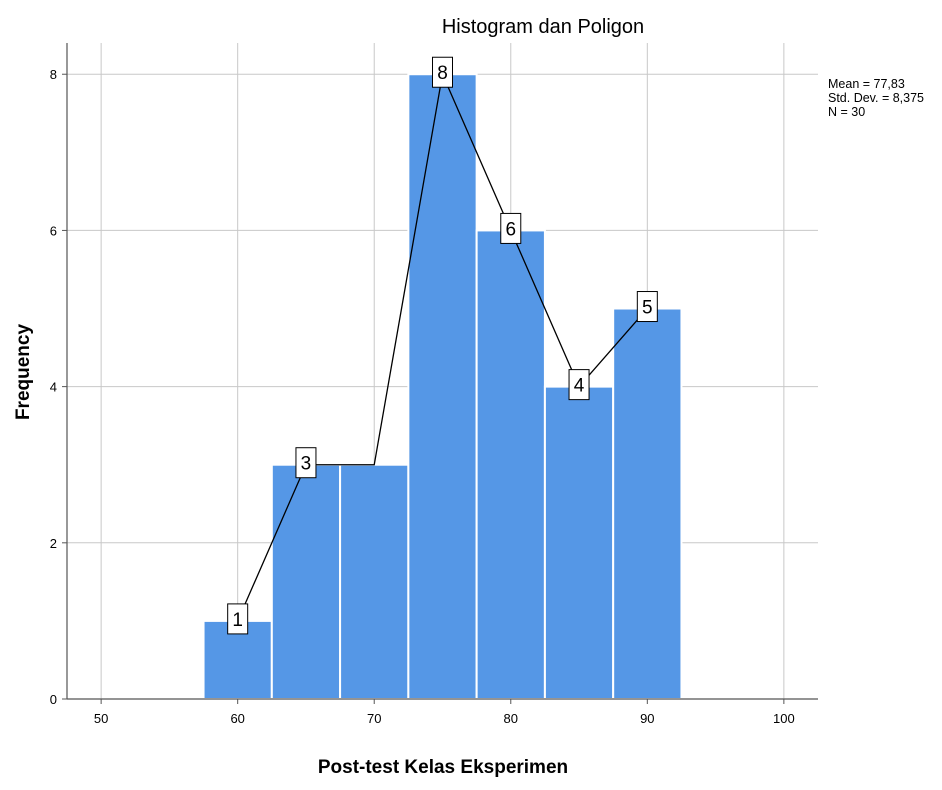  I want to click on stat-n: N = 30, so click(846, 112).